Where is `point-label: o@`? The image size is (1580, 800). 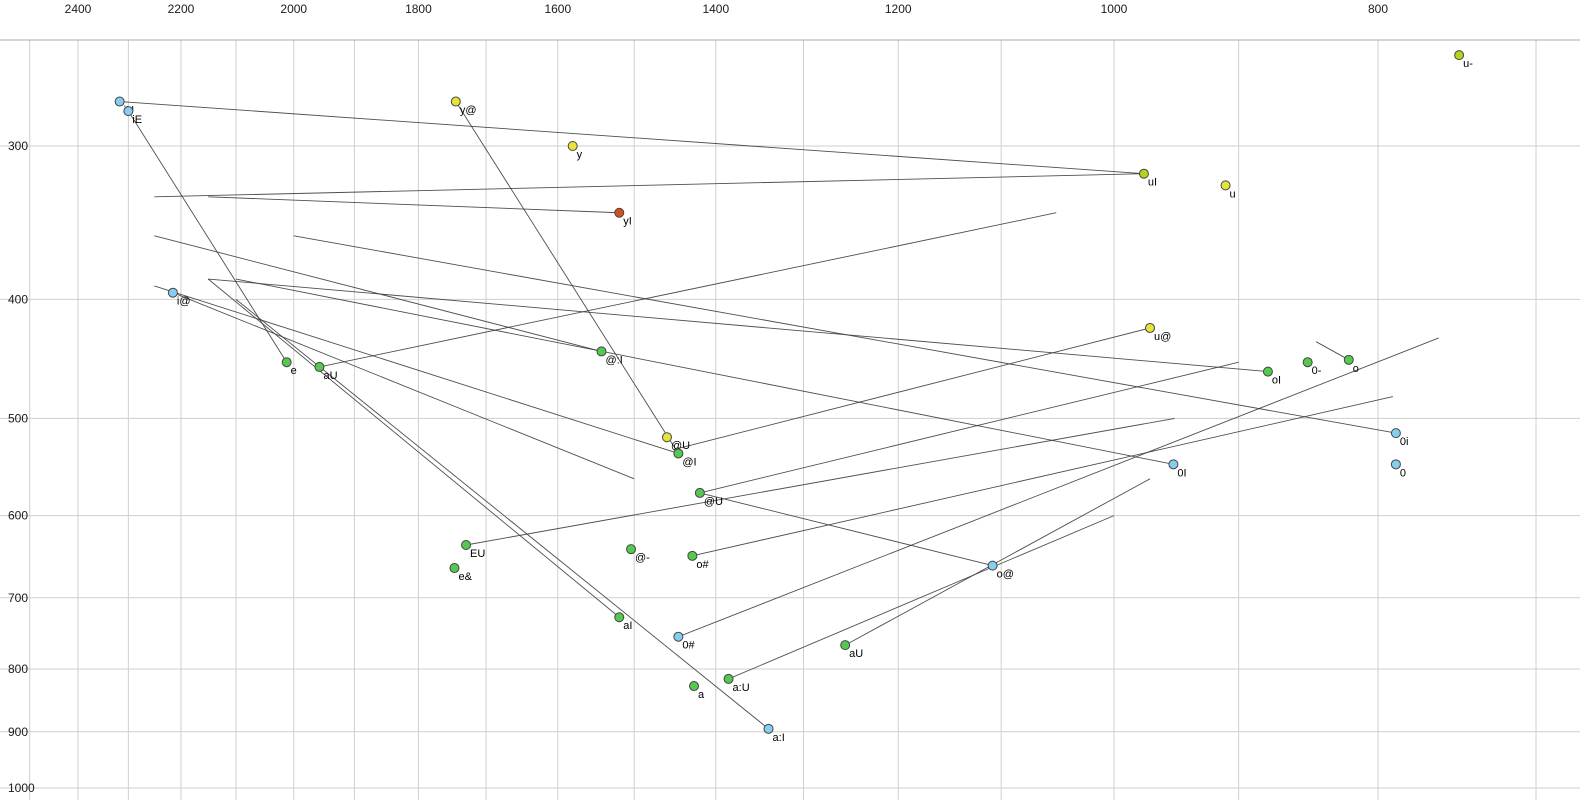
point-label: o@ is located at coordinates (1005, 575).